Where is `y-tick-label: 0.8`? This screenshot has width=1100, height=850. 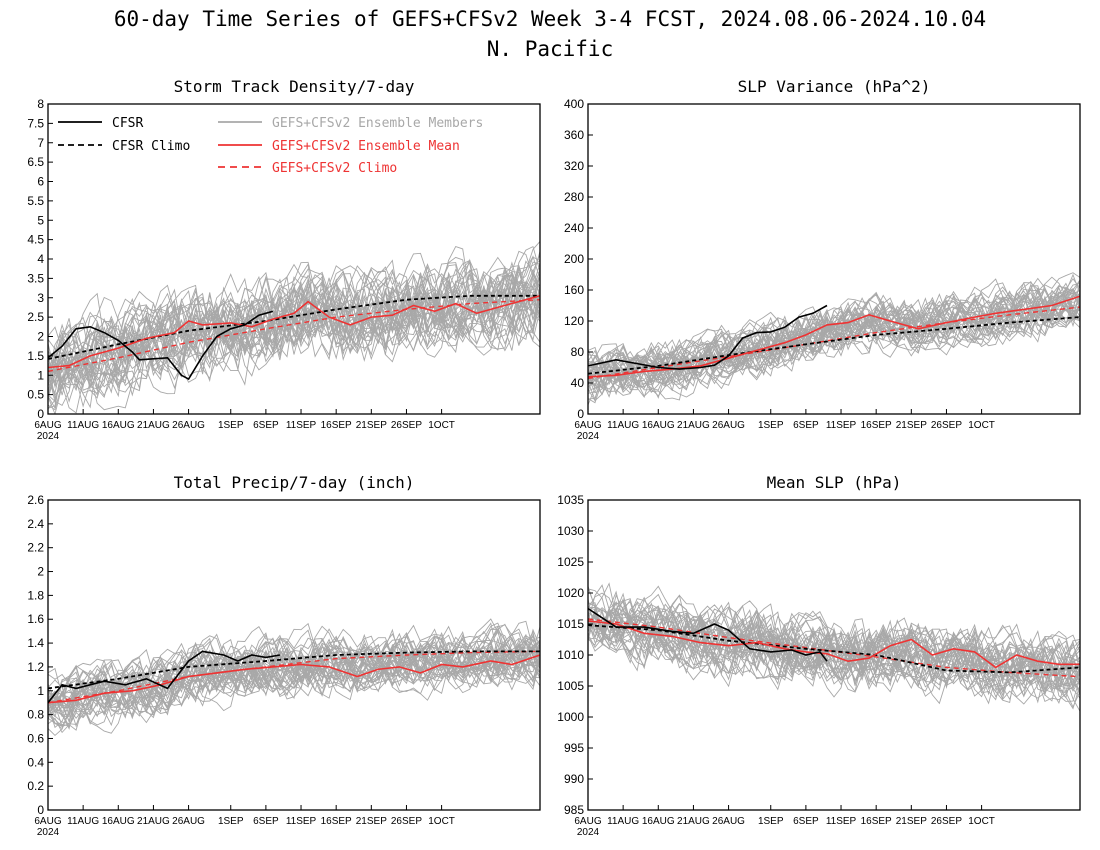
y-tick-label: 0.8 is located at coordinates (35, 715).